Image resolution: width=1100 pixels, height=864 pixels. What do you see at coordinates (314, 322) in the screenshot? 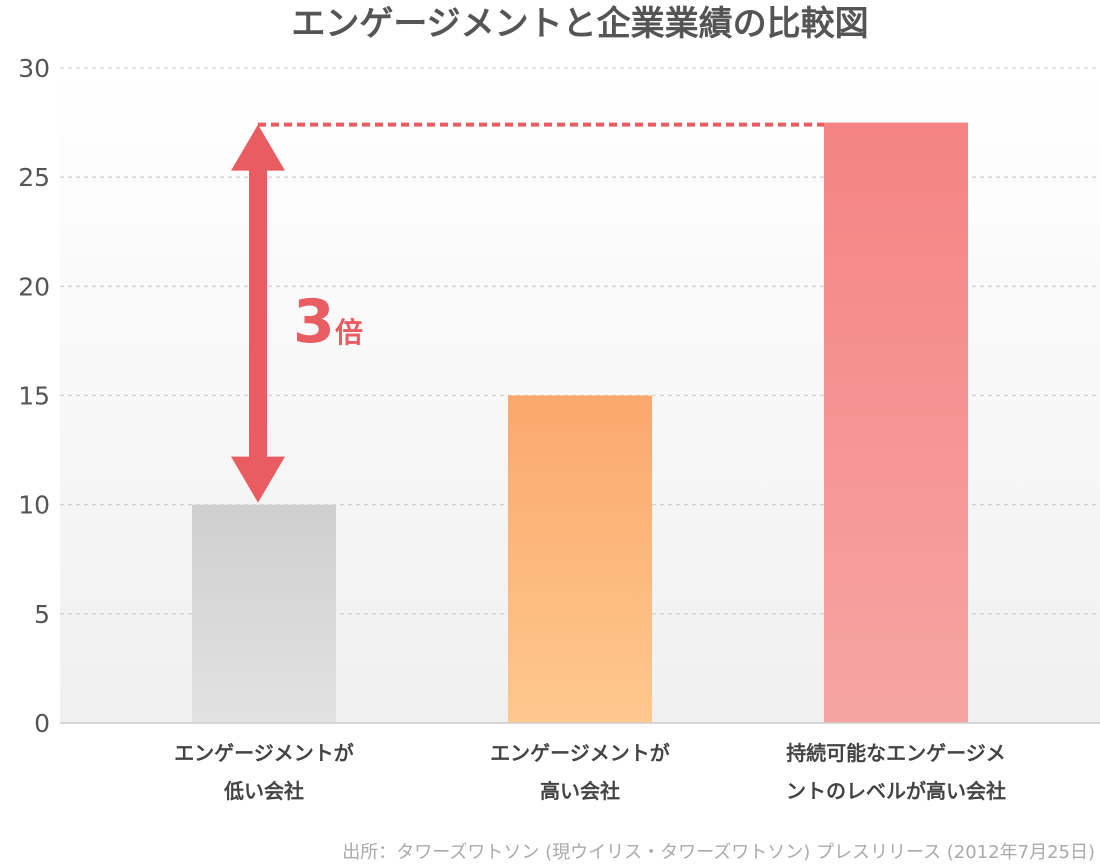
I see `ratio-number: 3` at bounding box center [314, 322].